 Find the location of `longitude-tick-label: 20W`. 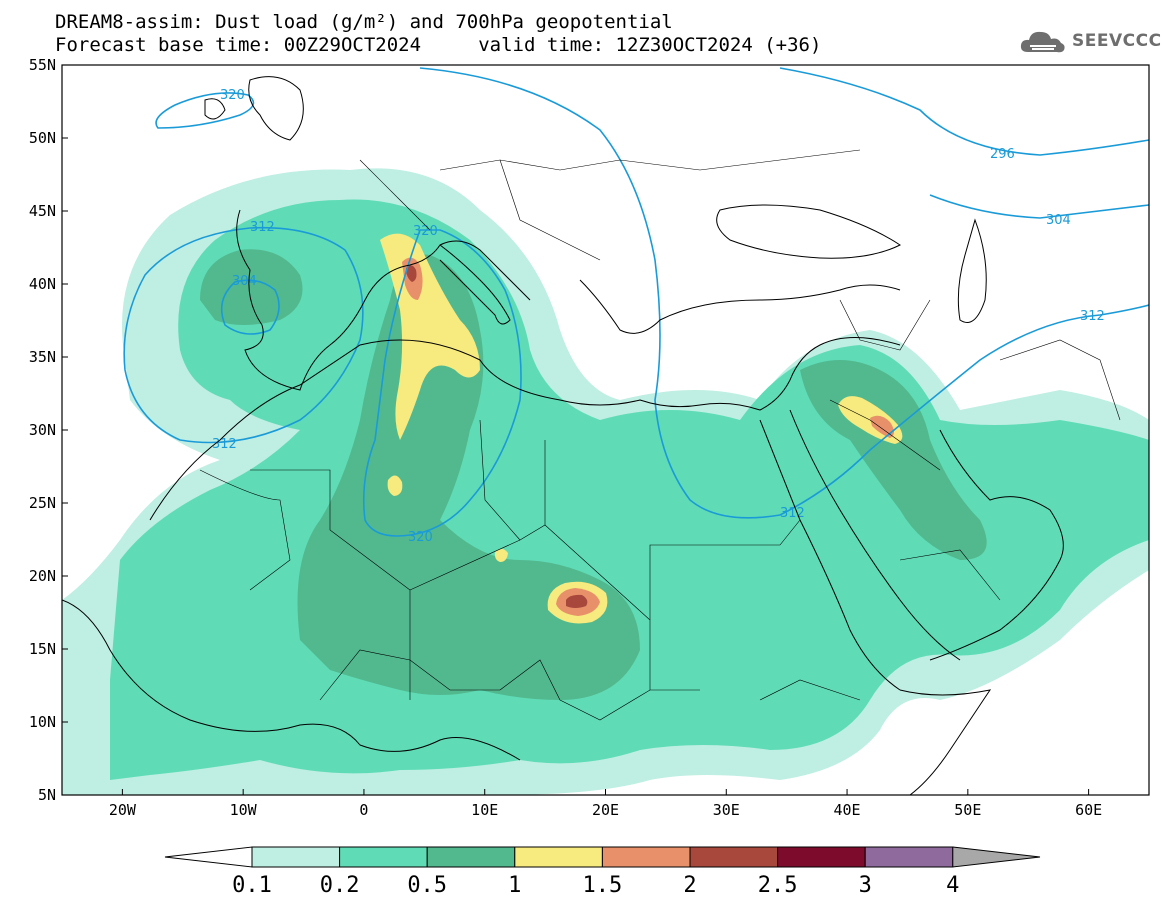

longitude-tick-label: 20W is located at coordinates (123, 810).